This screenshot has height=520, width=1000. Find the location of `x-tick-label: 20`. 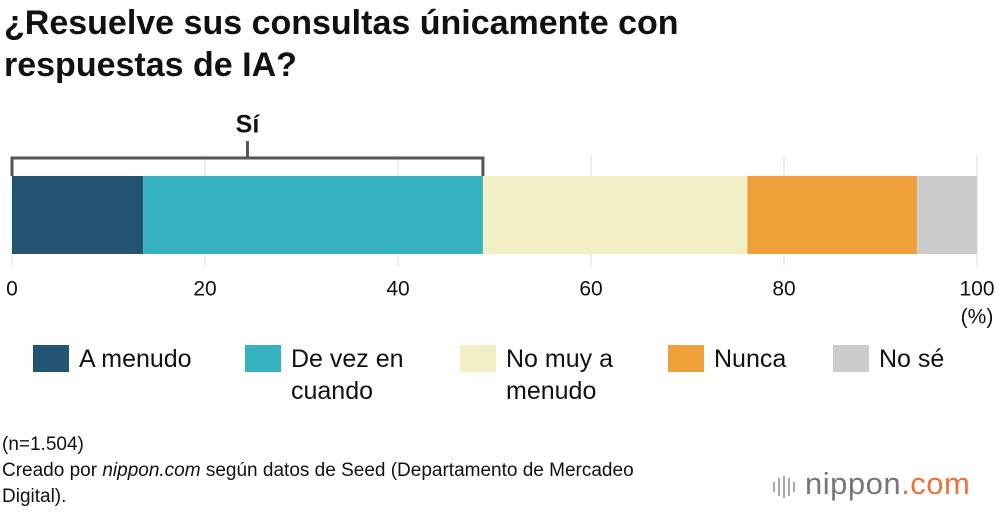

x-tick-label: 20 is located at coordinates (204, 289).